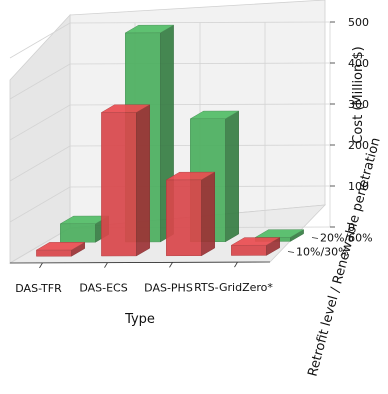 The height and width of the screenshot is (394, 388). Describe the element at coordinates (233, 287) in the screenshot. I see `x-tick-label: RTS-GridZero*` at that location.